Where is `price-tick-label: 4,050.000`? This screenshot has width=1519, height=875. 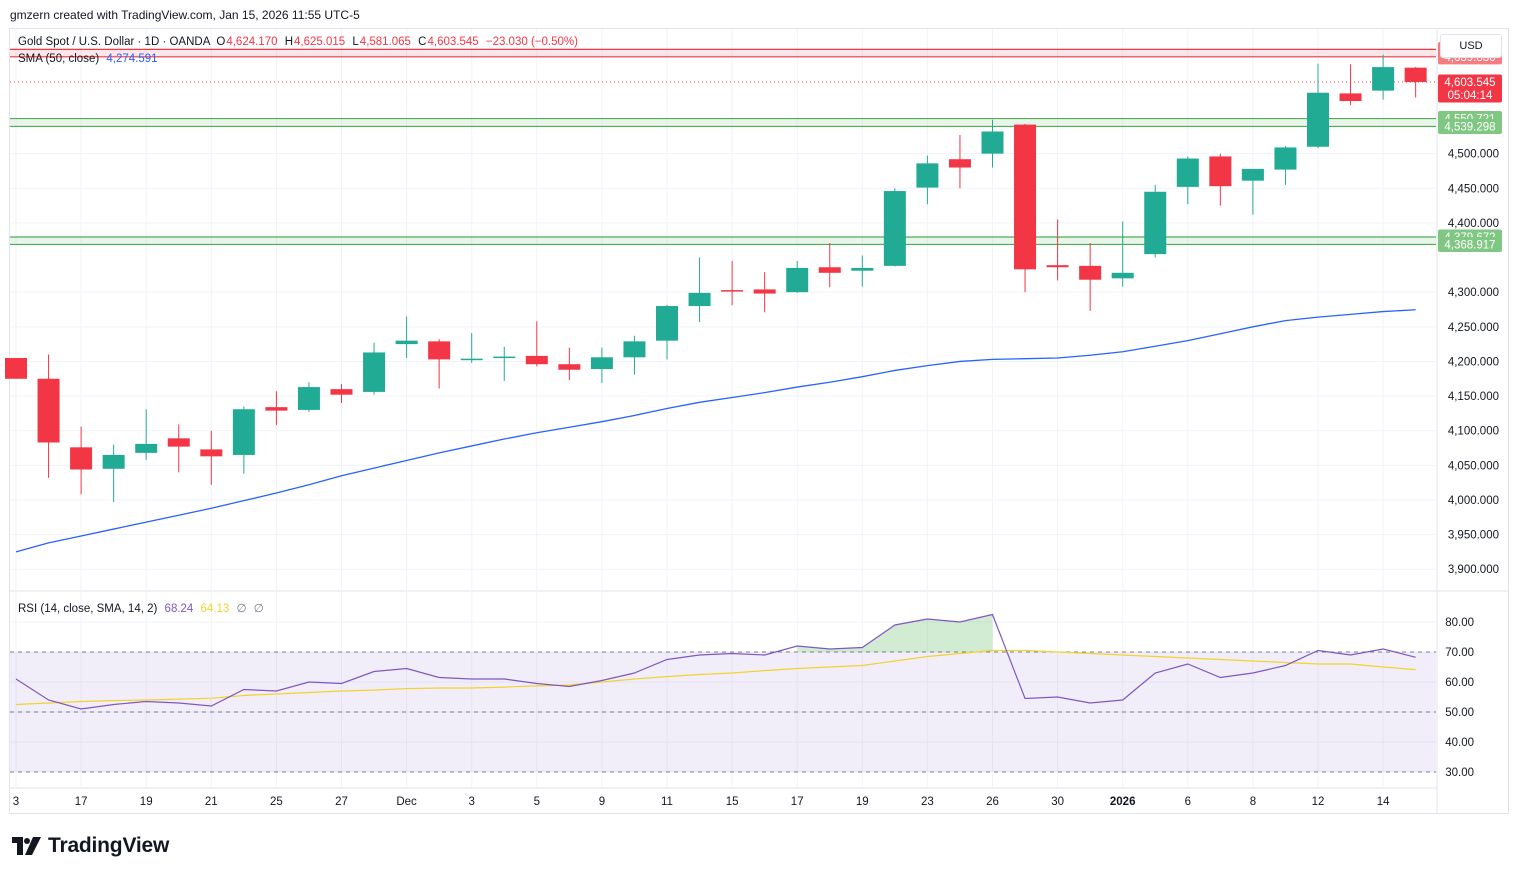
price-tick-label: 4,050.000 is located at coordinates (1473, 466).